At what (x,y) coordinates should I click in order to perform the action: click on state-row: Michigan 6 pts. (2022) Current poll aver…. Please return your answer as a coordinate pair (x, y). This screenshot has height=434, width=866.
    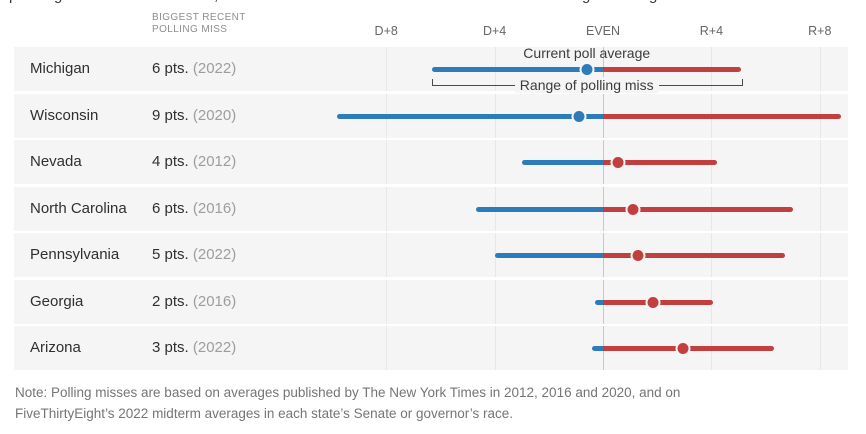
    Looking at the image, I should click on (431, 69).